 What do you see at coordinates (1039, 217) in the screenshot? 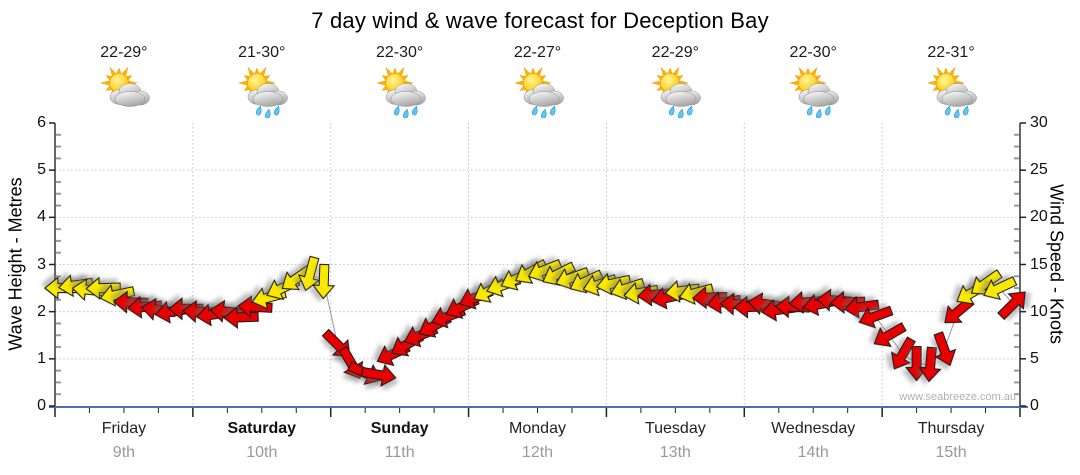
I see `right-axis-tick-label: 20` at bounding box center [1039, 217].